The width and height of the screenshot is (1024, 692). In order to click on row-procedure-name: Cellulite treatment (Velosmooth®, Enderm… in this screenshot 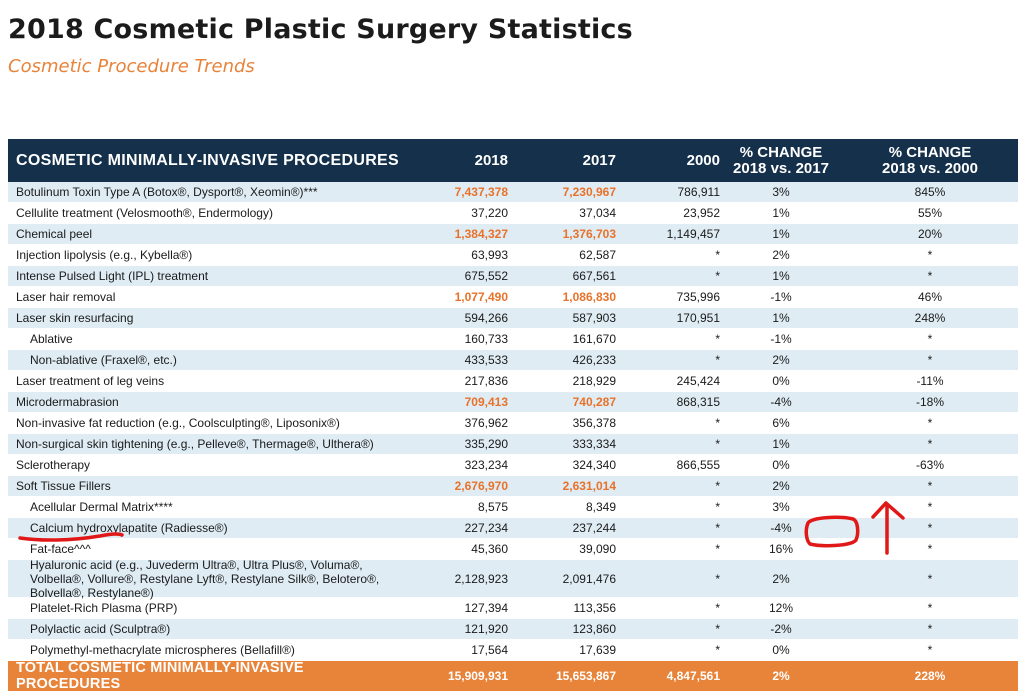, I will do `click(144, 213)`.